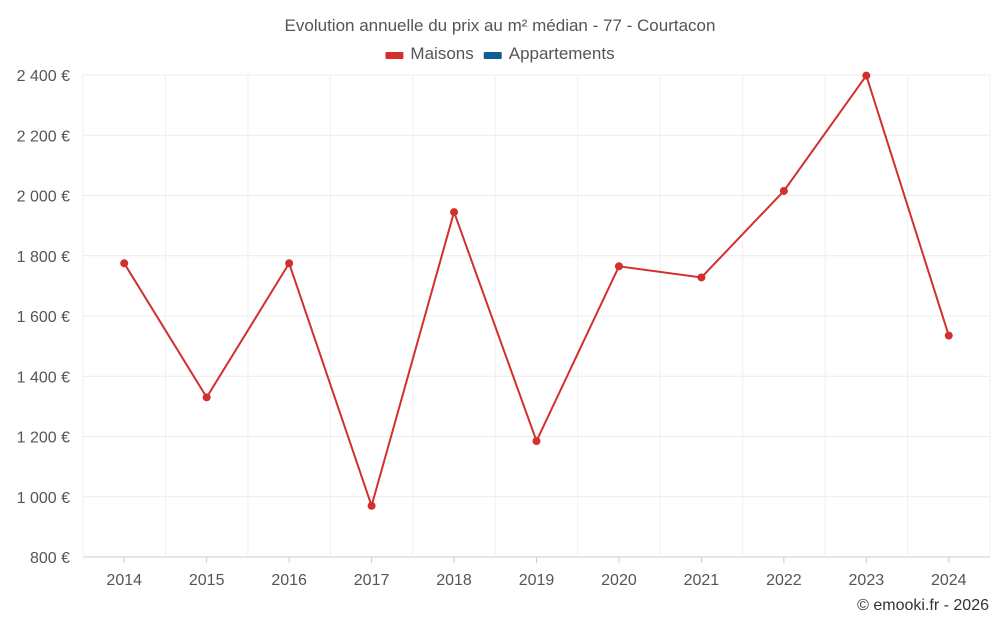  Describe the element at coordinates (43, 377) in the screenshot. I see `y-tick-label: 1 400 €` at that location.